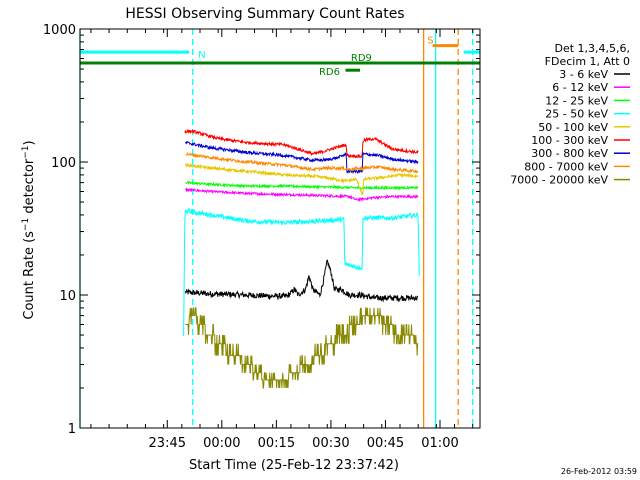  What do you see at coordinates (599, 471) in the screenshot?
I see `footer-timestamp: 26-Feb-2012 03:59` at bounding box center [599, 471].